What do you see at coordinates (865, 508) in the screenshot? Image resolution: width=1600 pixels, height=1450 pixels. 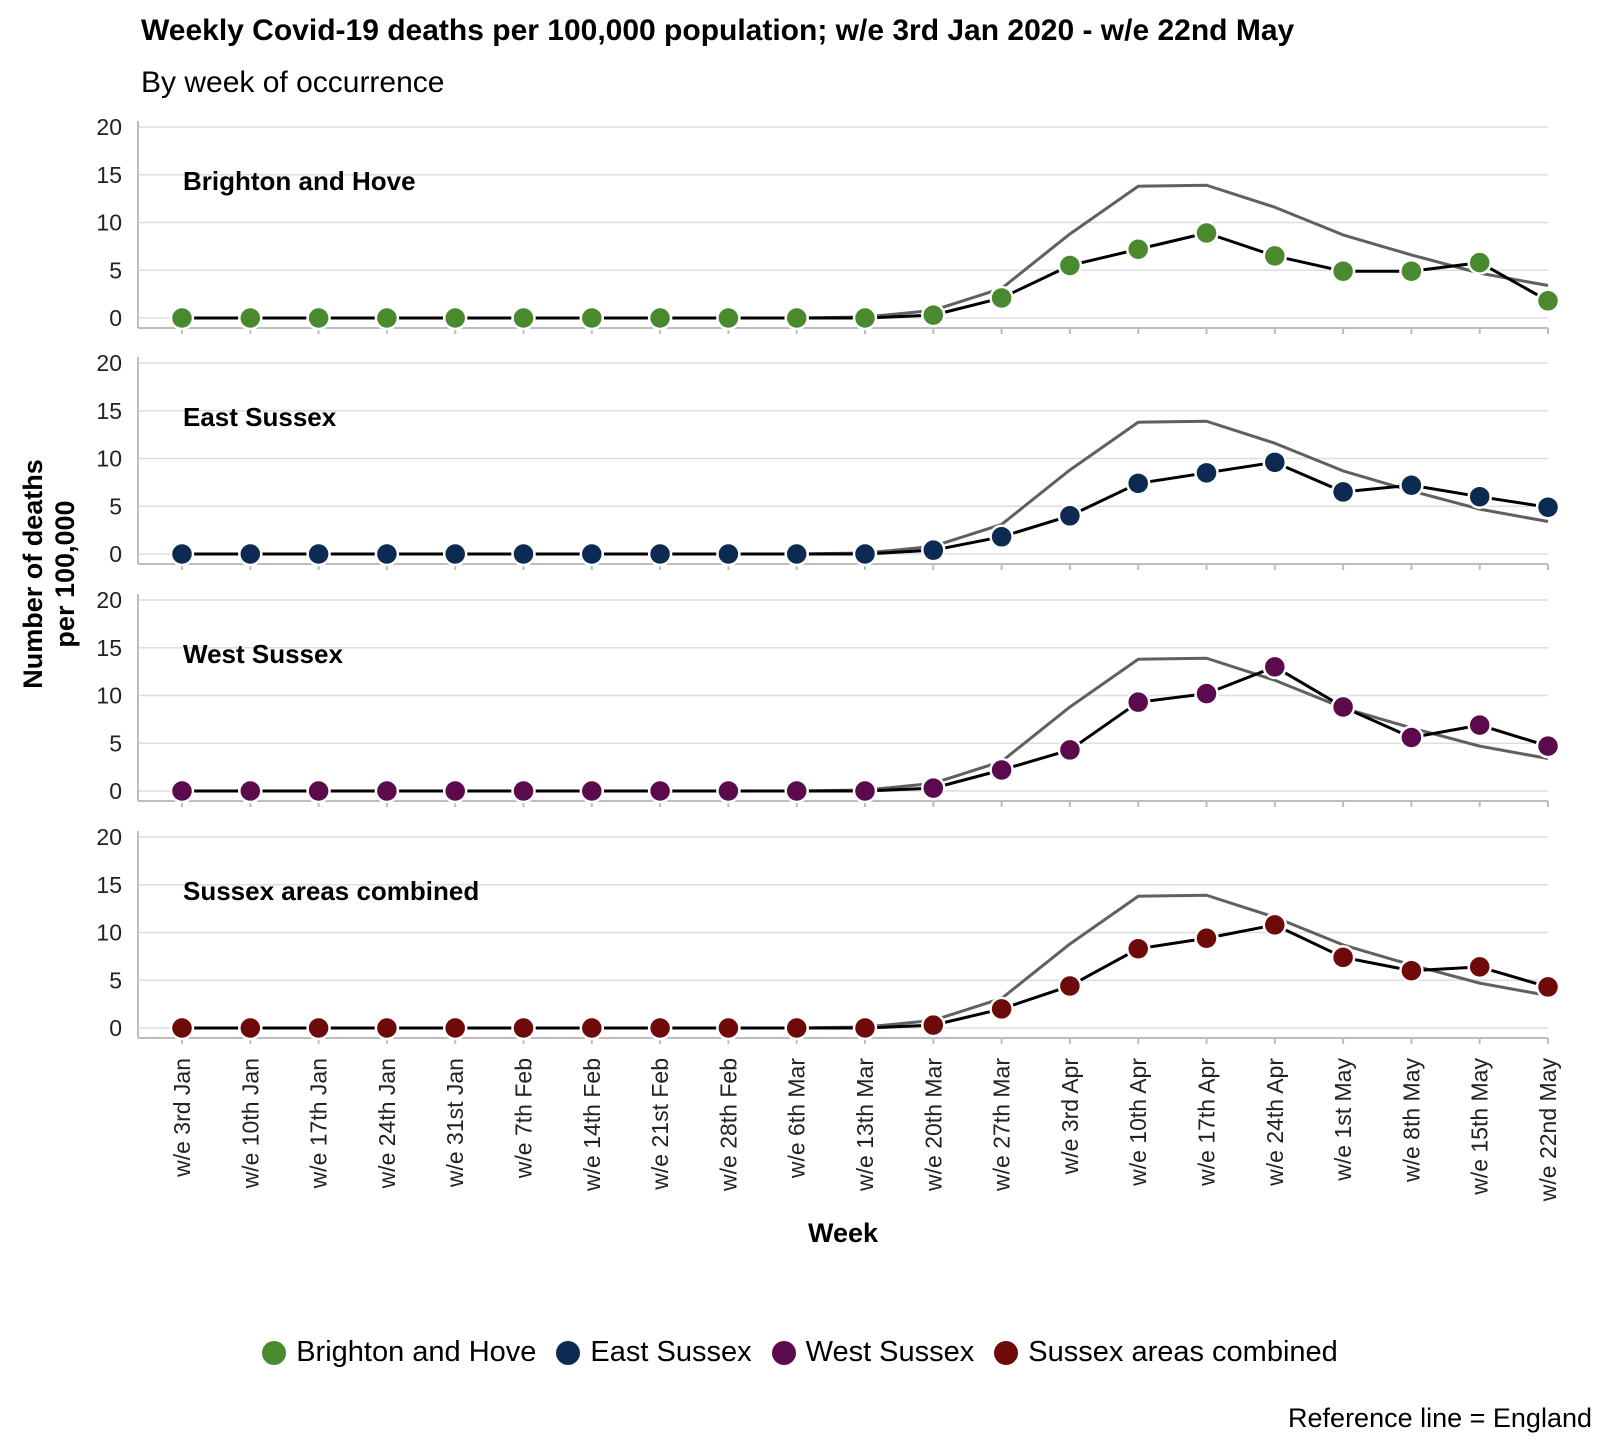 I see `series-line-east-sussex` at bounding box center [865, 508].